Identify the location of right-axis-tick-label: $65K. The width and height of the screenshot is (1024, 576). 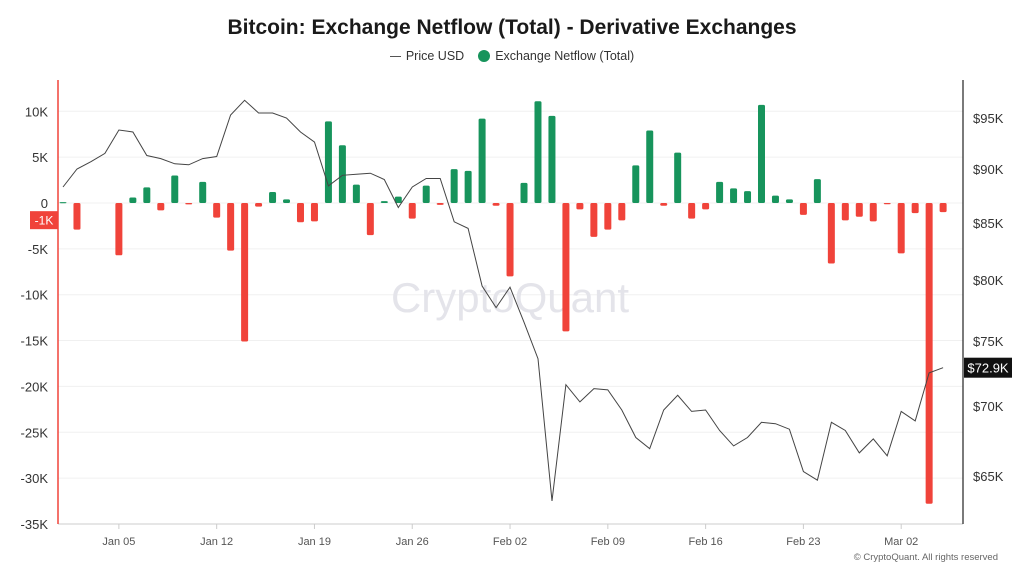
(988, 476).